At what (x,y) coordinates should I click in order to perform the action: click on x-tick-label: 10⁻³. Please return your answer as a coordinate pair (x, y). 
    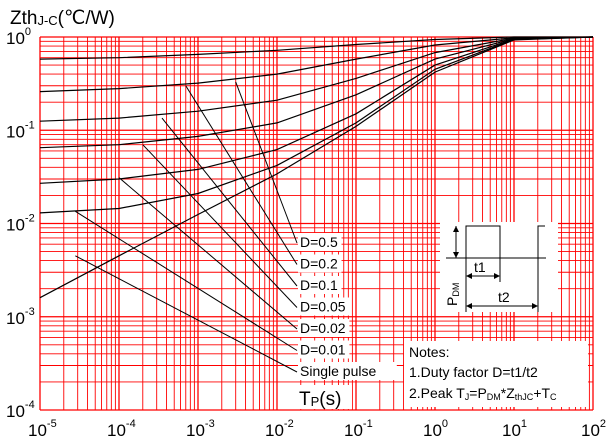
    Looking at the image, I should click on (200, 429).